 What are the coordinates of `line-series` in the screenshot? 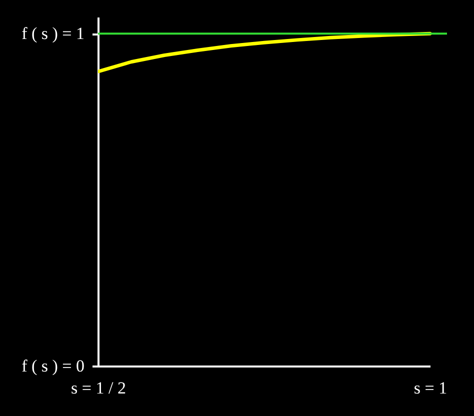 It's located at (265, 53).